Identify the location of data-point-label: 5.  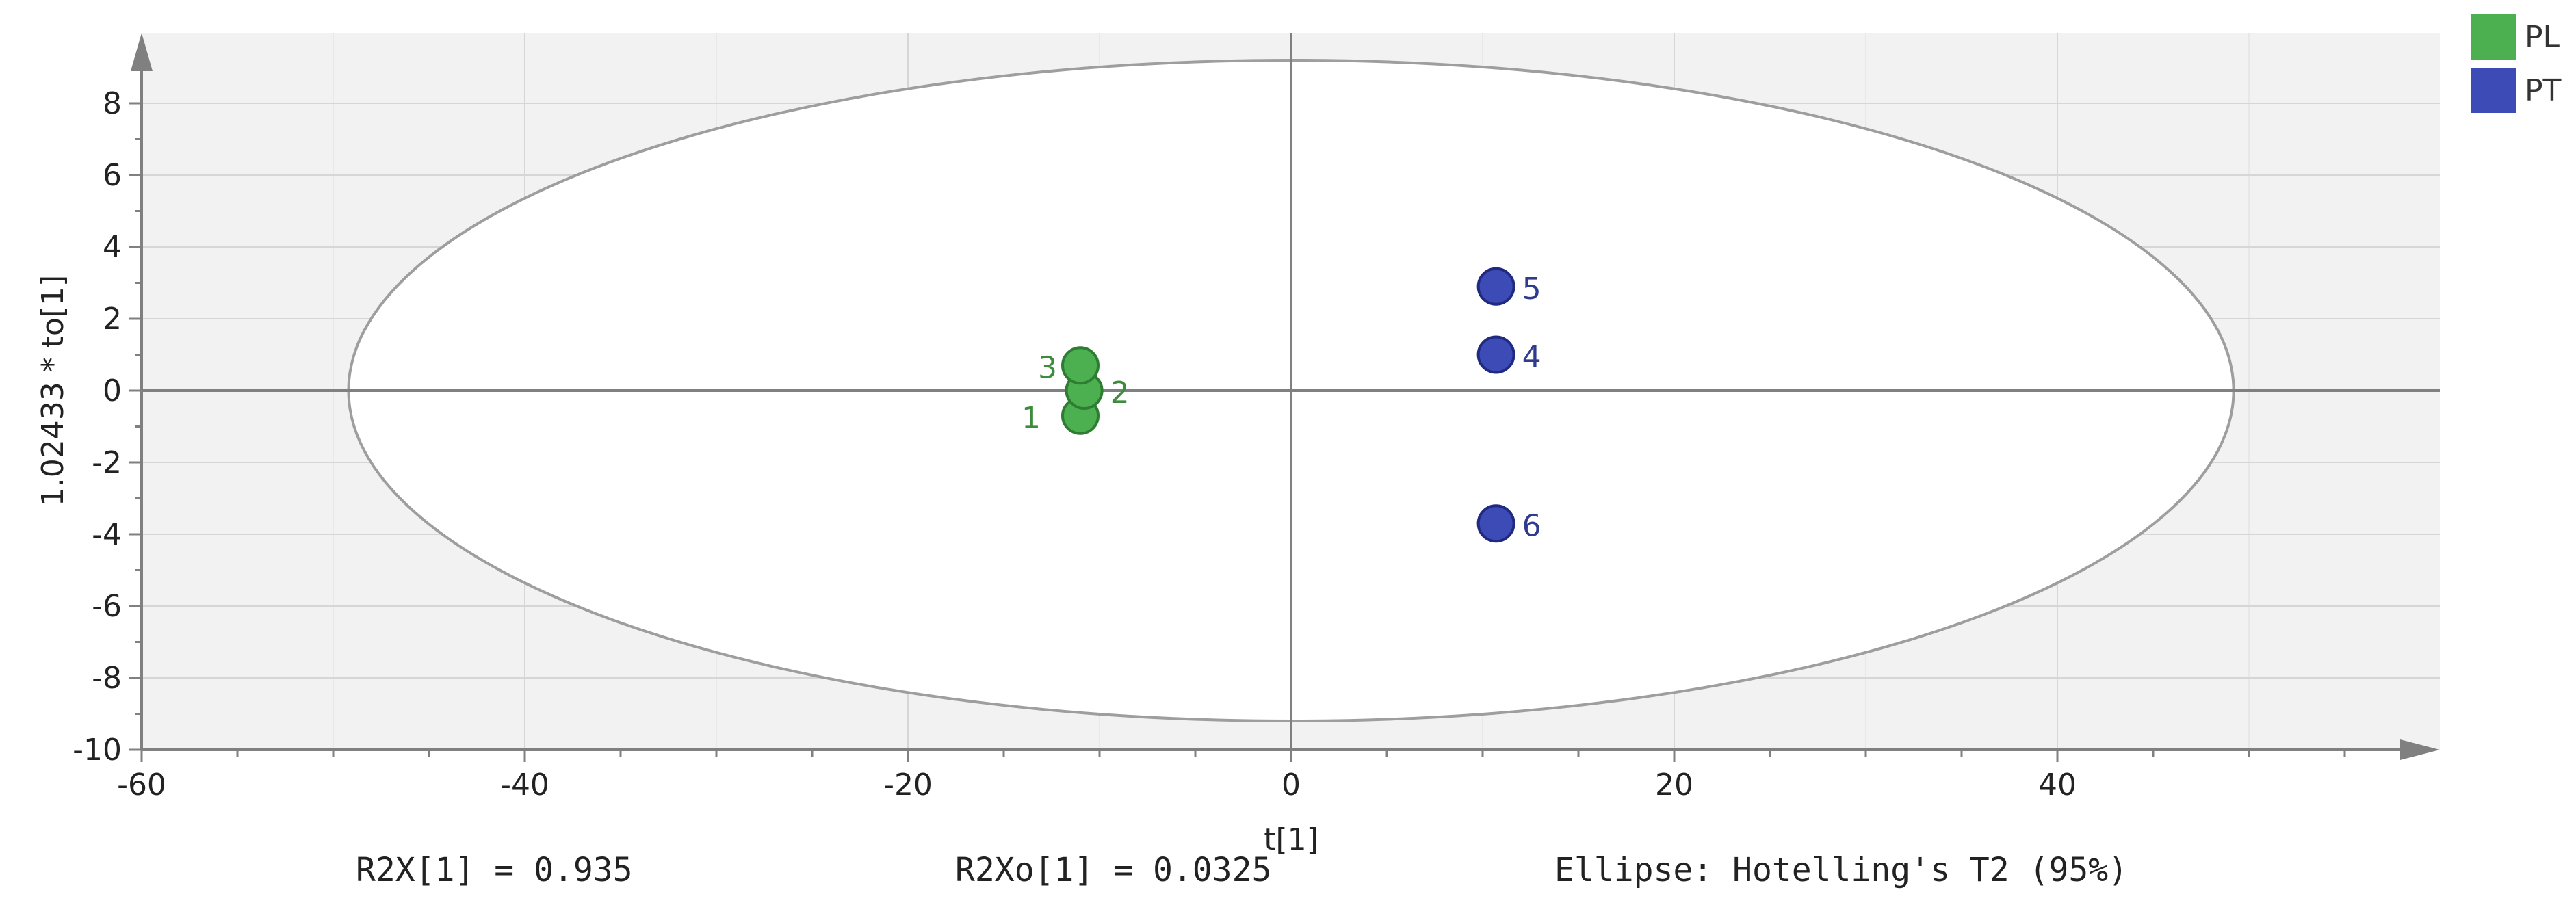
(1532, 289).